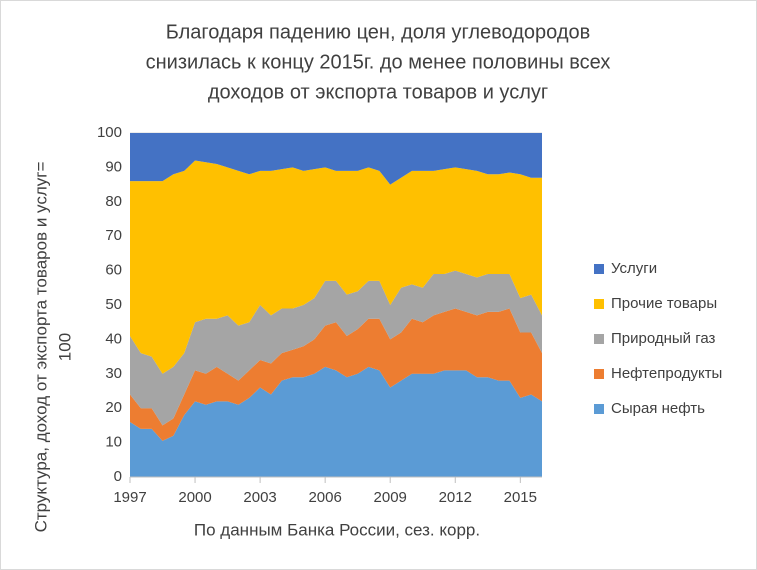 The image size is (757, 570). I want to click on y-tick-label: 0, so click(118, 476).